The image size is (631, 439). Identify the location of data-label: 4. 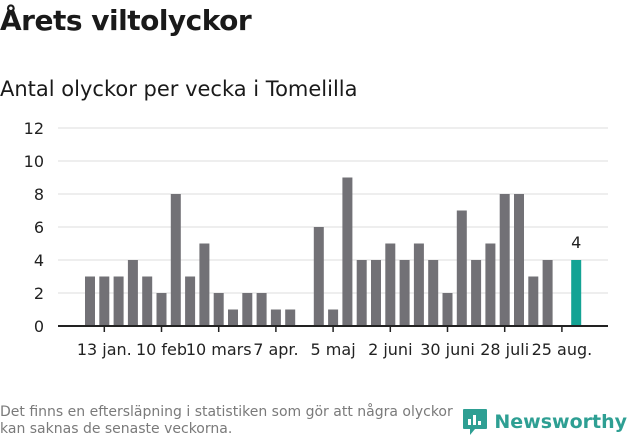
(576, 242).